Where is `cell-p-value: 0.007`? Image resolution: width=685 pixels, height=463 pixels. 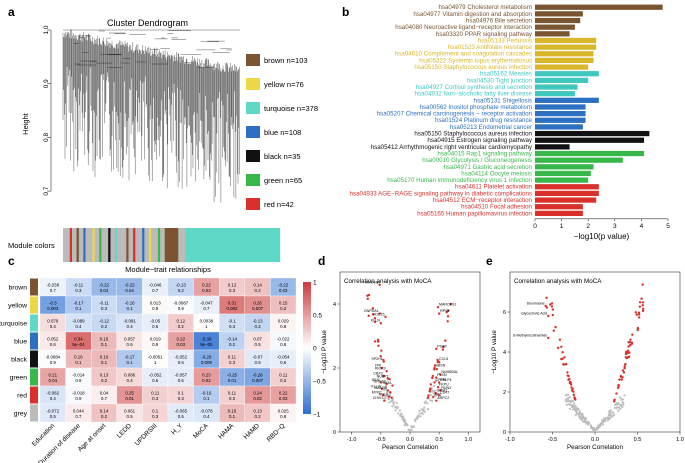 cell-p-value: 0.007 is located at coordinates (258, 308).